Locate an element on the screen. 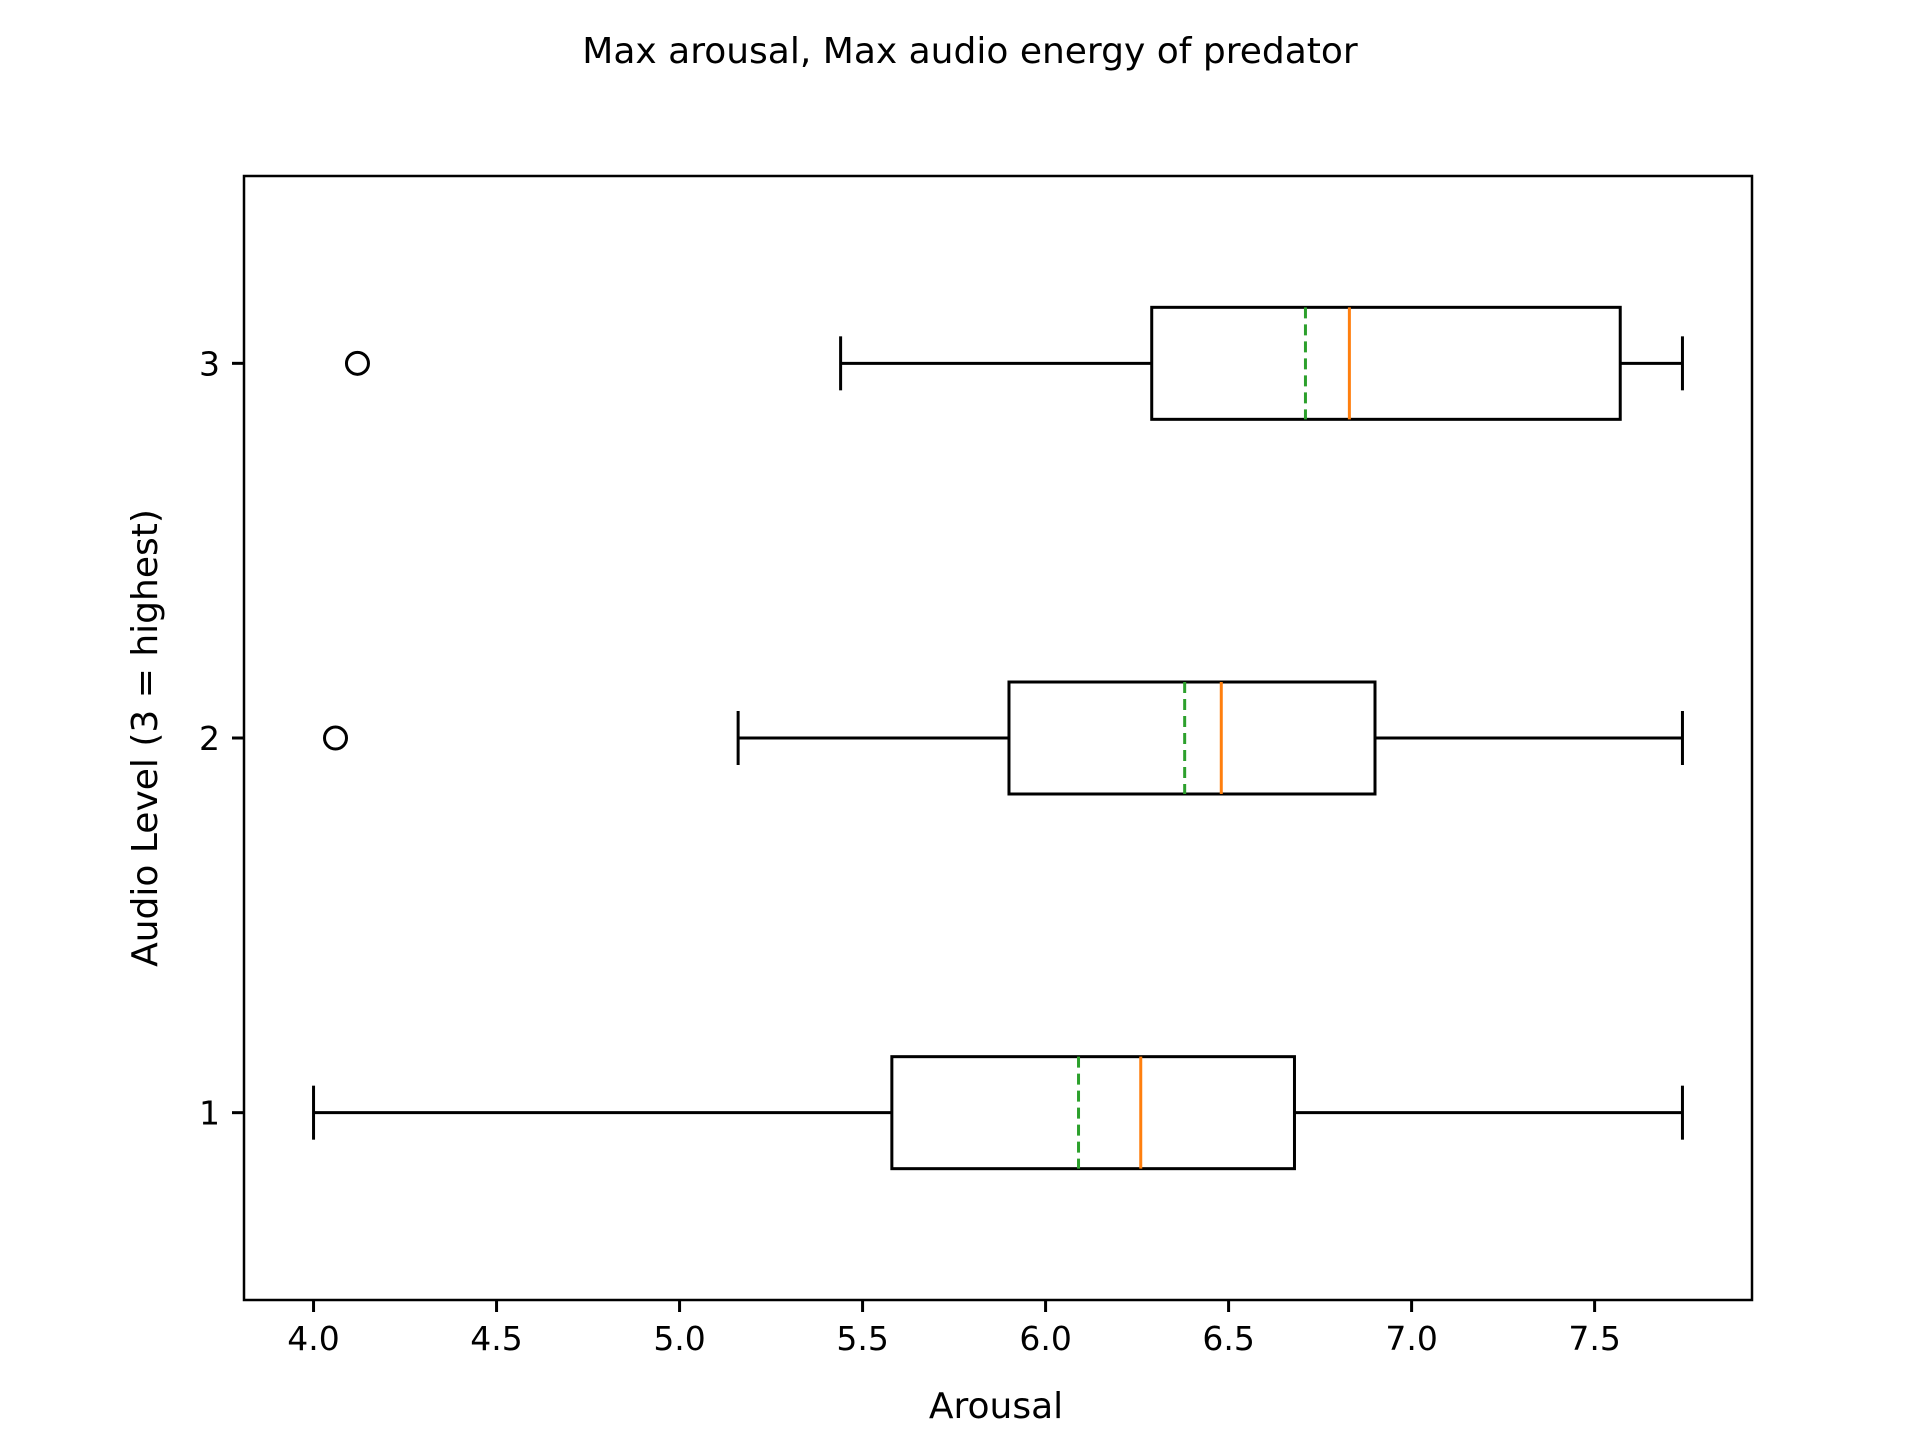  y-axis-label: Audio Level (3 = highest) is located at coordinates (145, 738).